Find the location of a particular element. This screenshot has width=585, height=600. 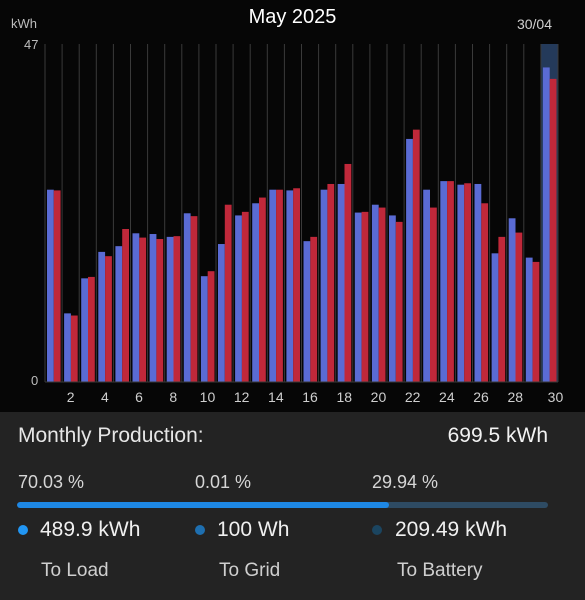

x-tick-label: 28 is located at coordinates (515, 397).